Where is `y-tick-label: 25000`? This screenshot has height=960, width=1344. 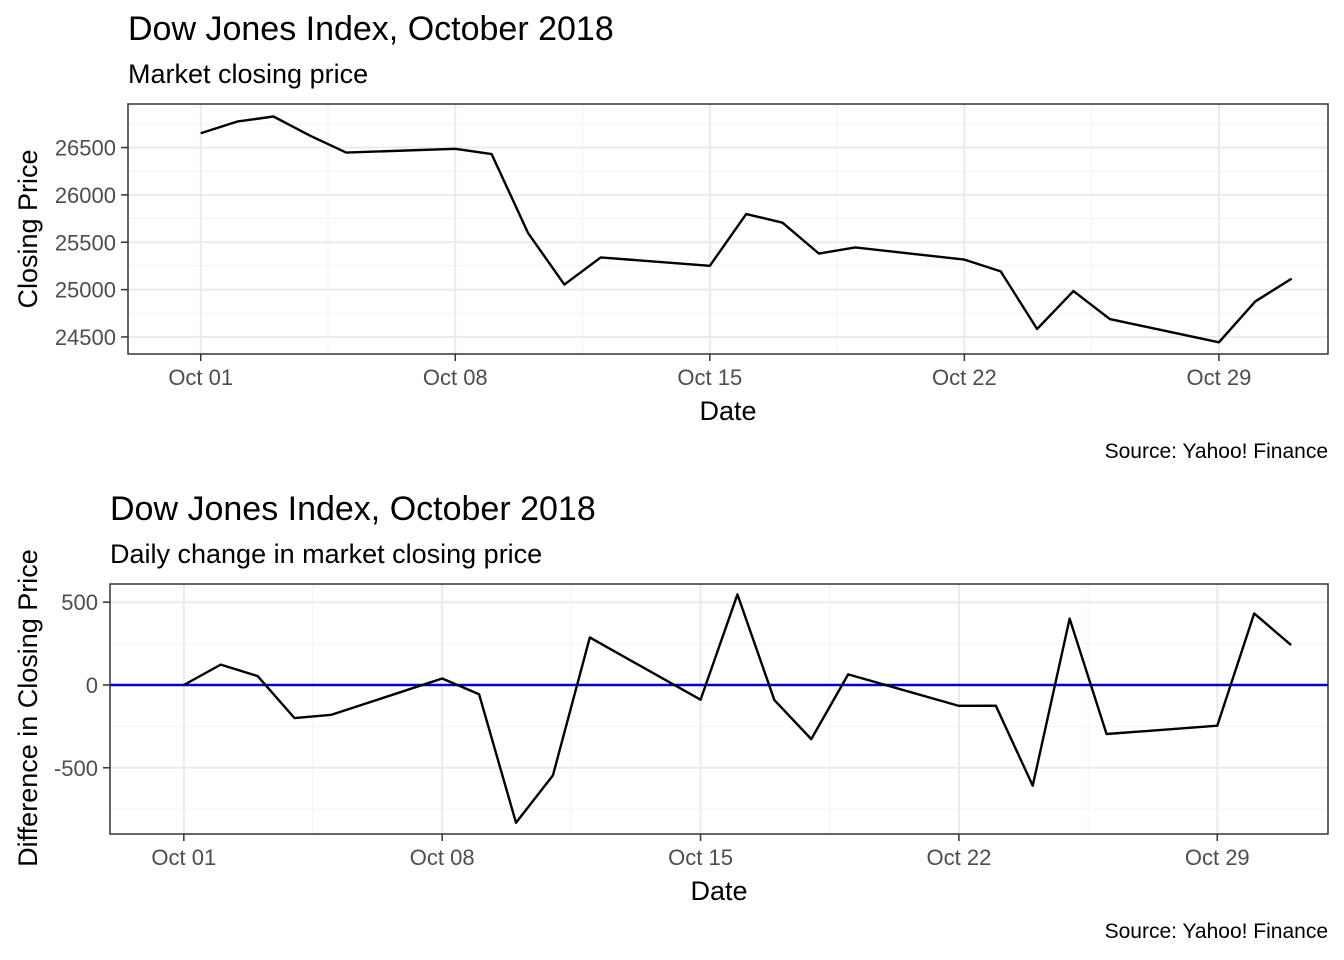
y-tick-label: 25000 is located at coordinates (85, 290).